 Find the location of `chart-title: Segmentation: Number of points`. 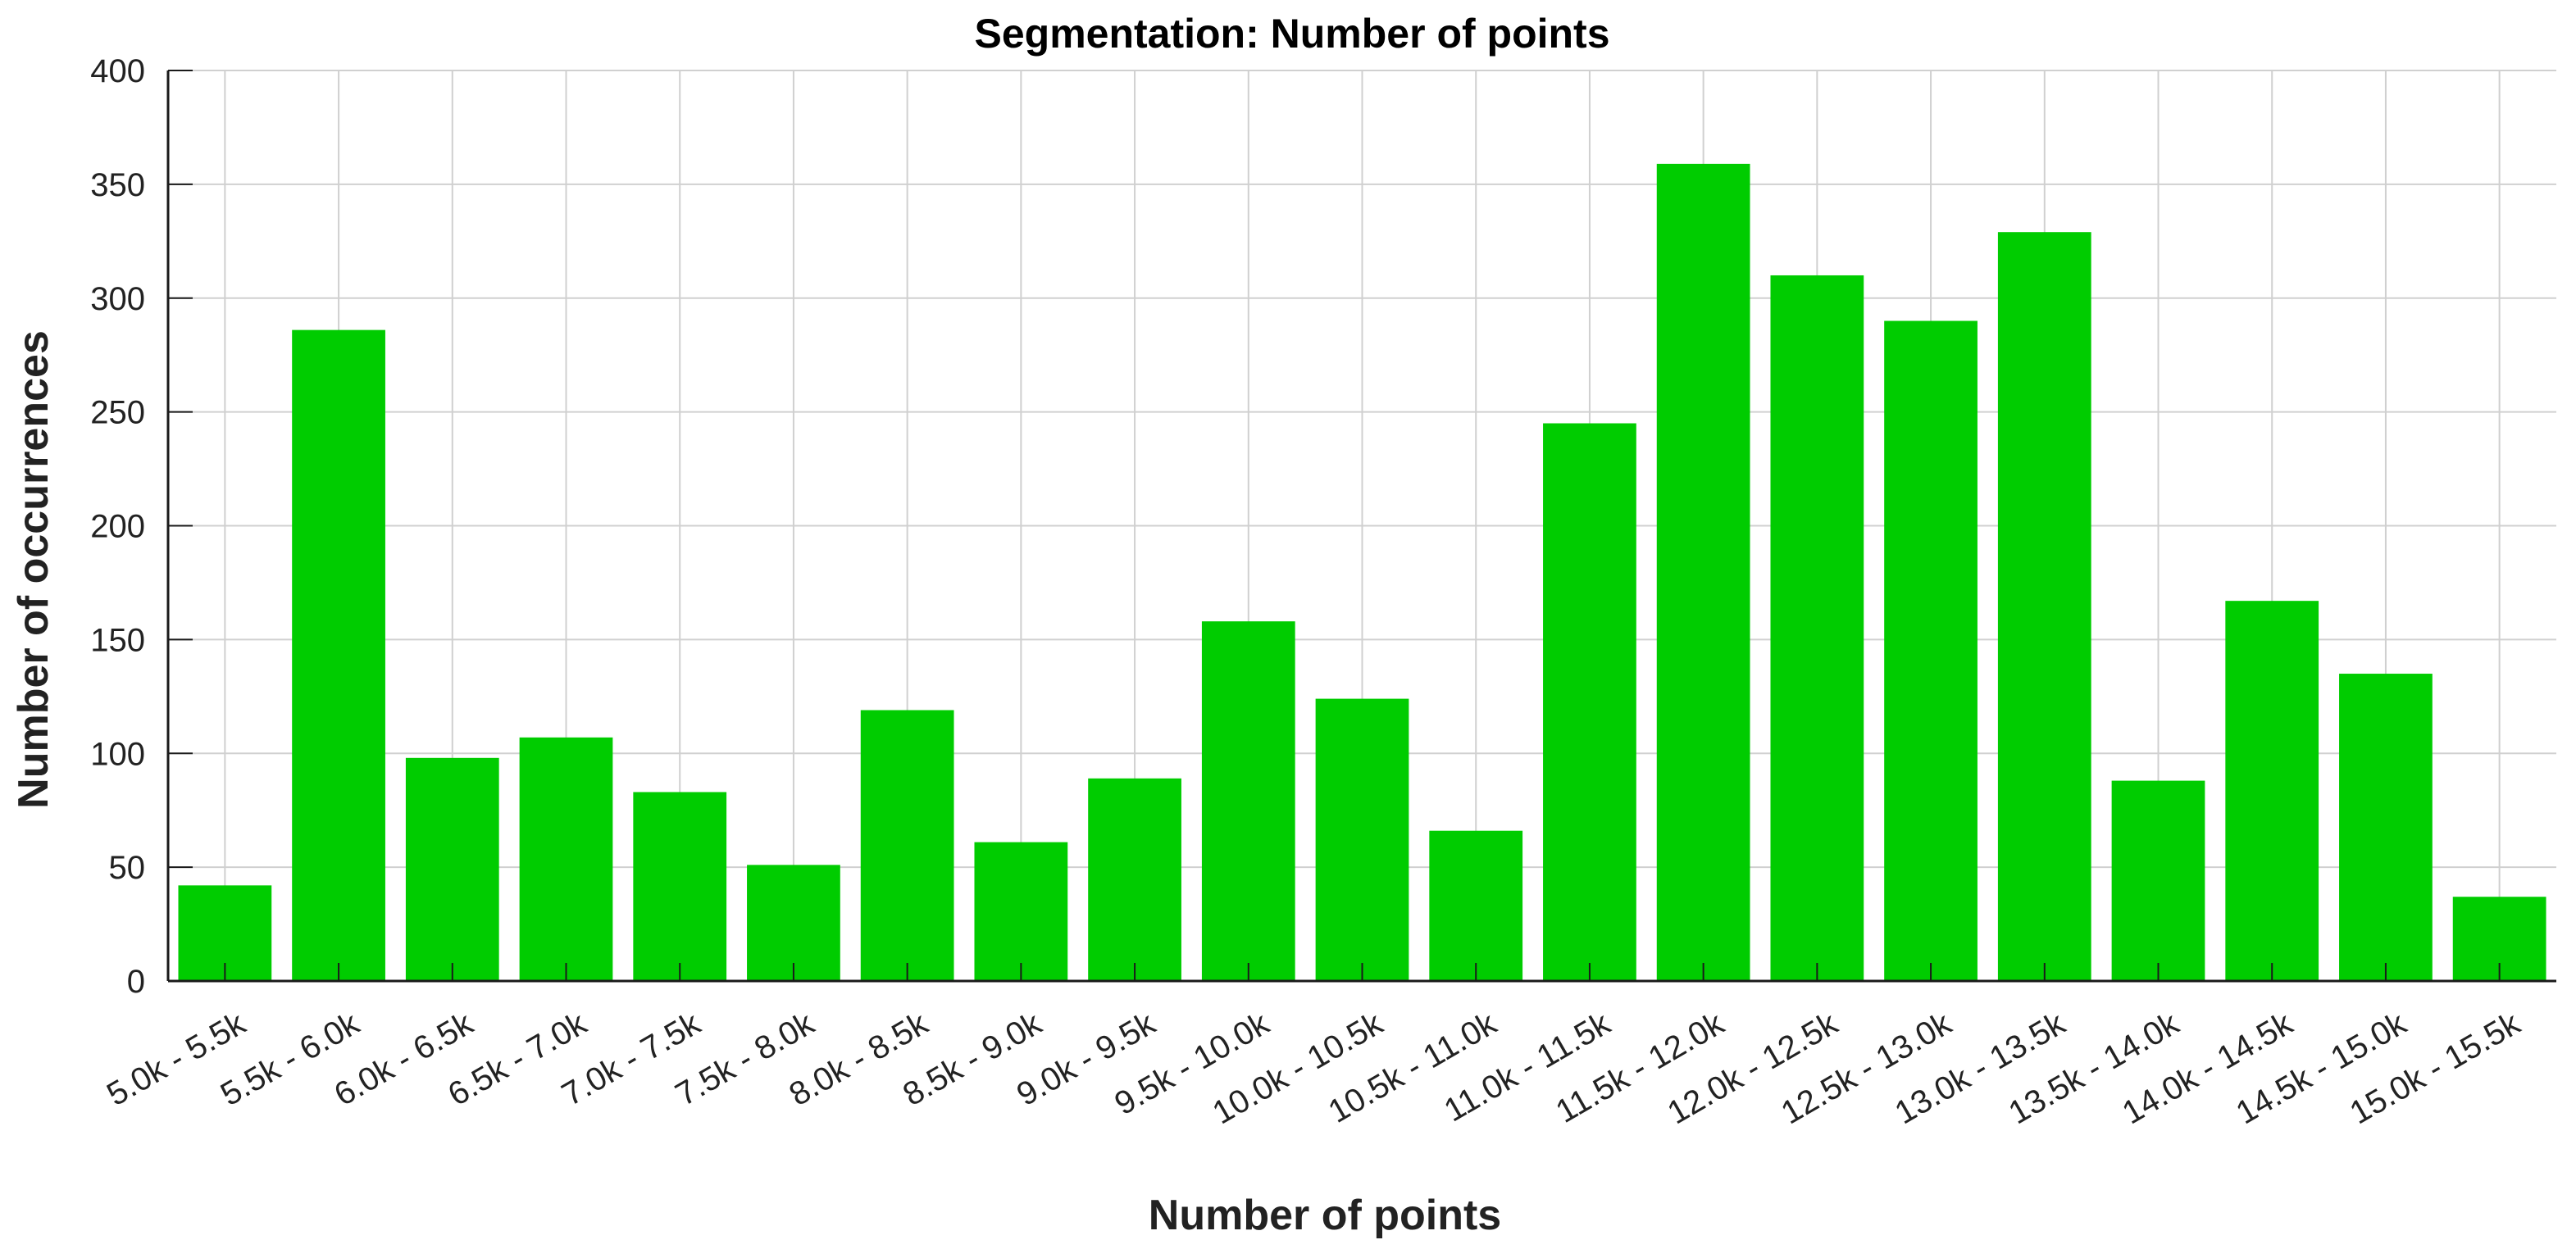

chart-title: Segmentation: Number of points is located at coordinates (1292, 34).